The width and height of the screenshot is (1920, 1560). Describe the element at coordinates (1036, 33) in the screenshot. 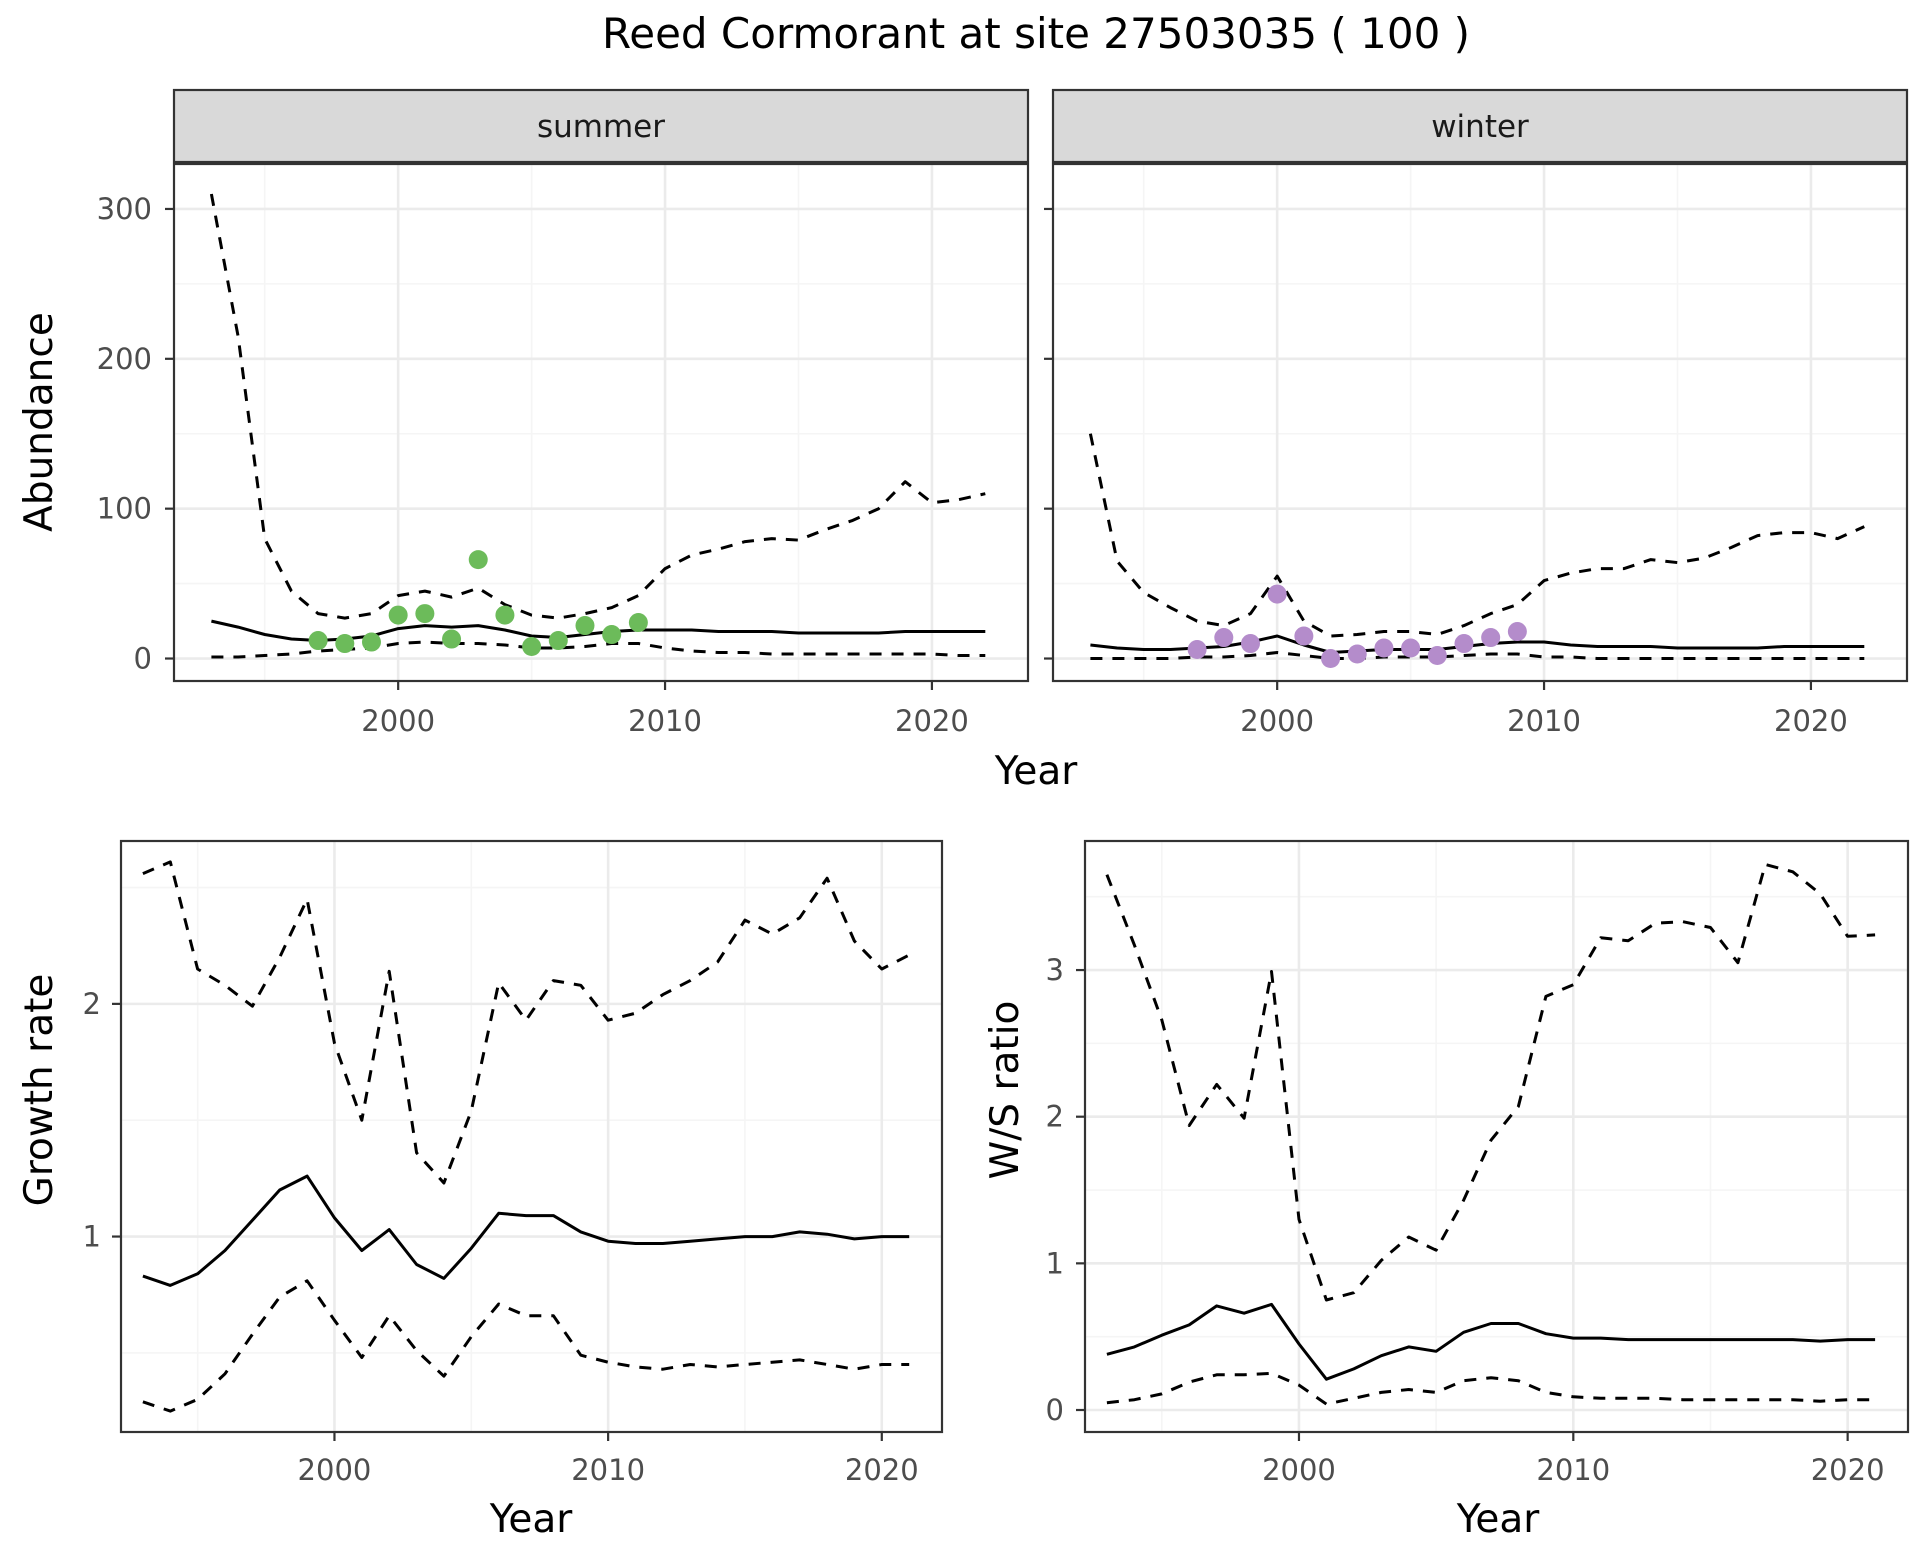

I see `figure-title: Reed Cormorant at site 27503035 ( 100 )` at that location.